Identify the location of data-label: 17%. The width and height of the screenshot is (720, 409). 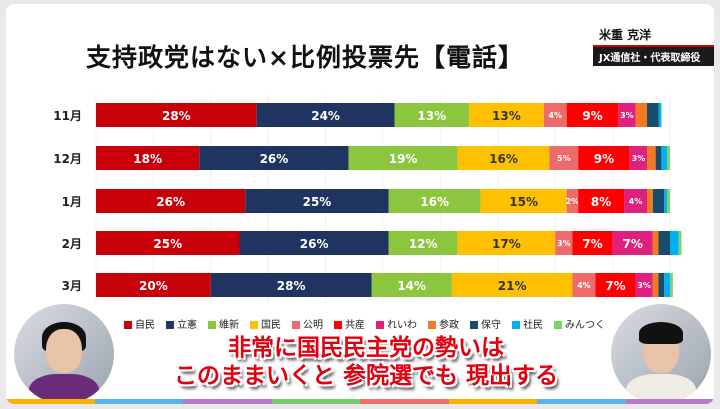
(506, 244).